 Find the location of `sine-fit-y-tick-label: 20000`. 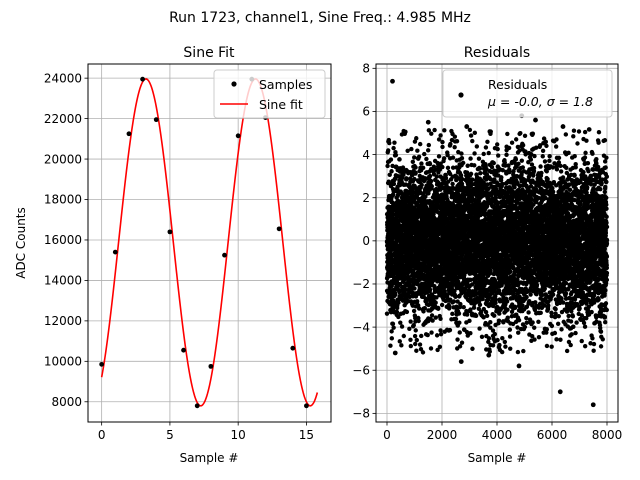

sine-fit-y-tick-label: 20000 is located at coordinates (63, 159).